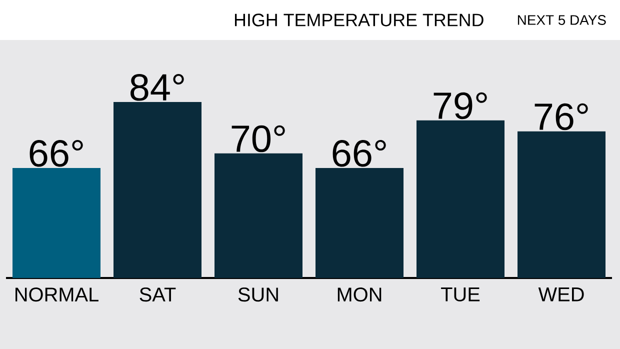 The image size is (620, 349). What do you see at coordinates (258, 295) in the screenshot?
I see `x-tick-label: SUN` at bounding box center [258, 295].